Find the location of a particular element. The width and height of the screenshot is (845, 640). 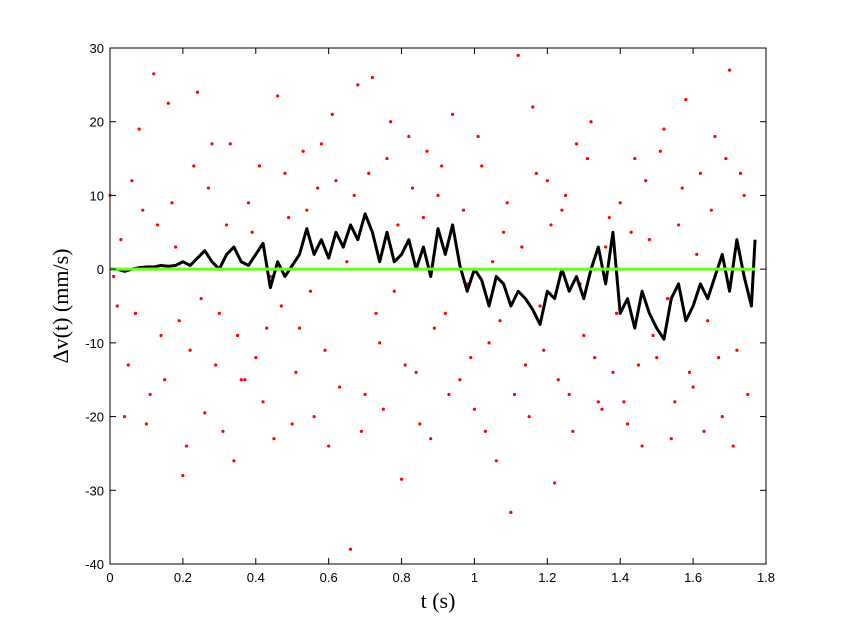

x-tick-label: 1 is located at coordinates (474, 577).